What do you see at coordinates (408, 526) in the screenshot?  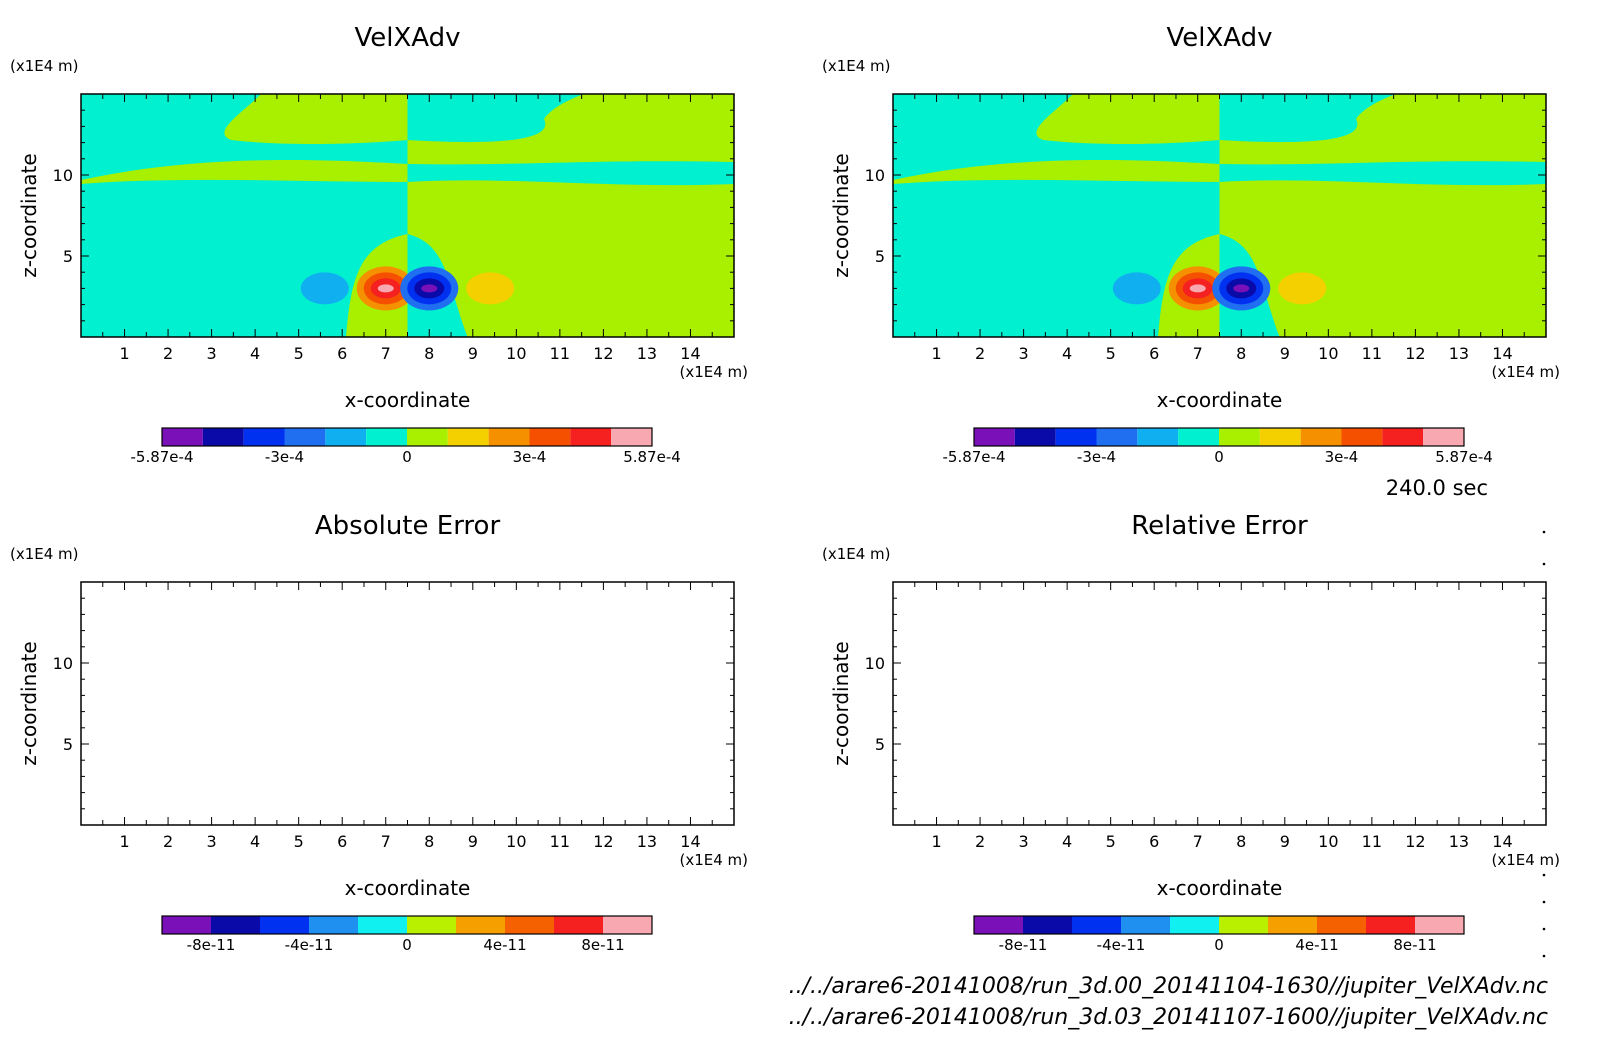 I see `chart-title: Absolute Error` at bounding box center [408, 526].